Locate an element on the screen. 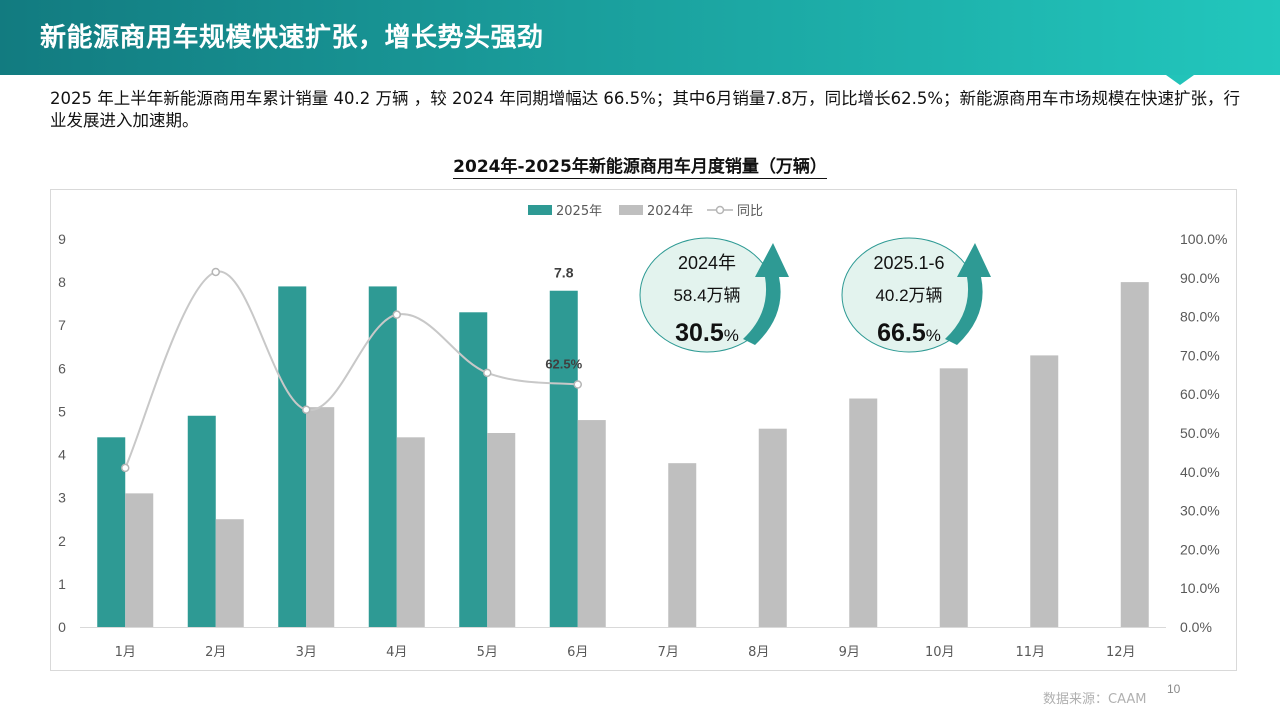 This screenshot has width=1280, height=720. callout-period: 2024年 is located at coordinates (707, 263).